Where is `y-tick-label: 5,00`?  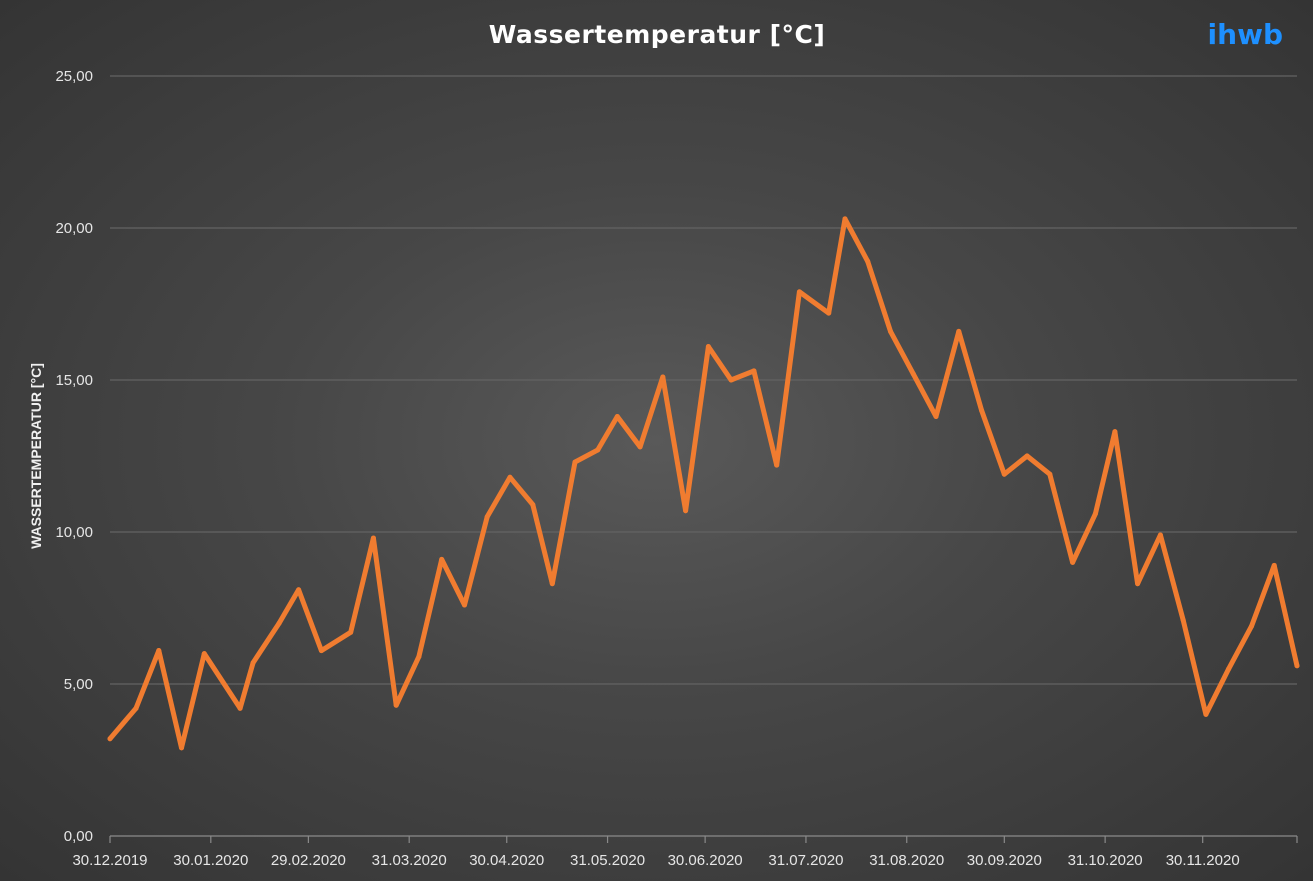 y-tick-label: 5,00 is located at coordinates (78, 684).